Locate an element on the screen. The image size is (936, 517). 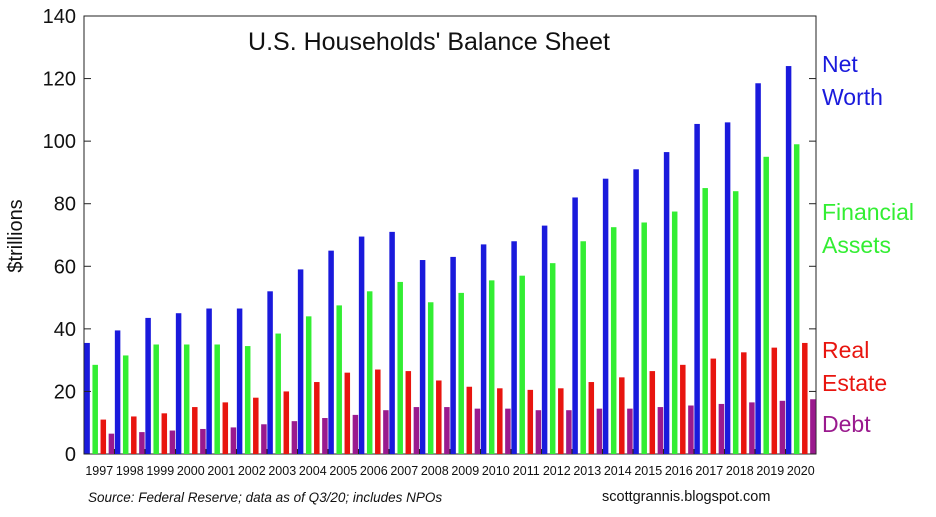
y-axis-label: $trillions is located at coordinates (16, 235).